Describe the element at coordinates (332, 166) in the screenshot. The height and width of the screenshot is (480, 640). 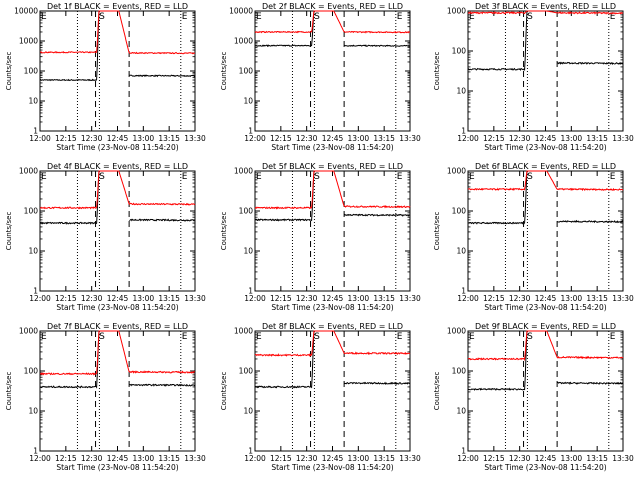
I see `panel-title: Det 5f BLACK = Events, RED = LLD` at that location.